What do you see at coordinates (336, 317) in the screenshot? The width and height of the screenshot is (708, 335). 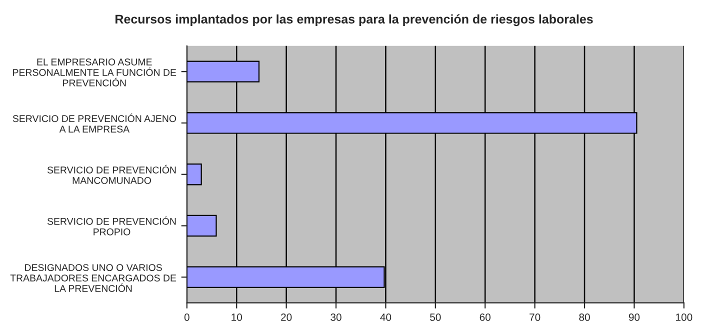 I see `x-tick-label: 30` at bounding box center [336, 317].